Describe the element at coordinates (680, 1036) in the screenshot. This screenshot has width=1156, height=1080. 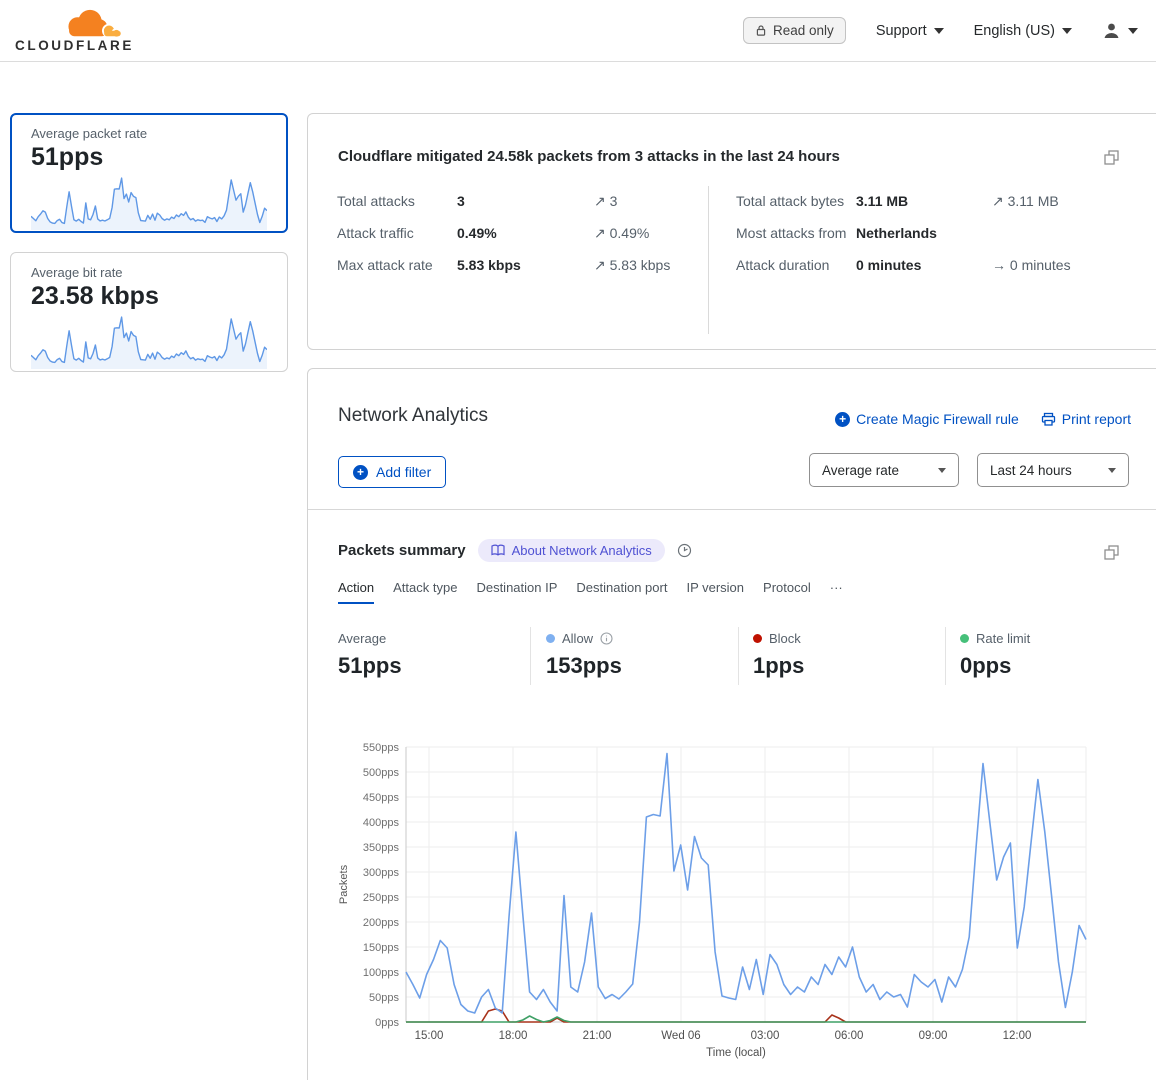
I see `svg-text: Wed 06` at that location.